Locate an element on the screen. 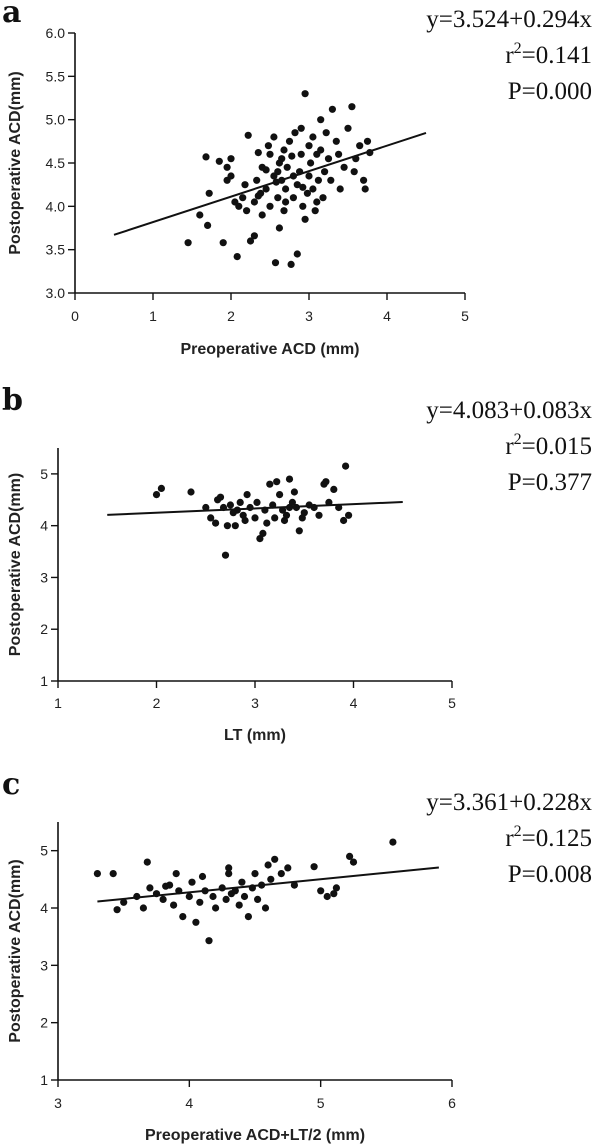  regression-equation: y=3.361+0.228x is located at coordinates (509, 802).